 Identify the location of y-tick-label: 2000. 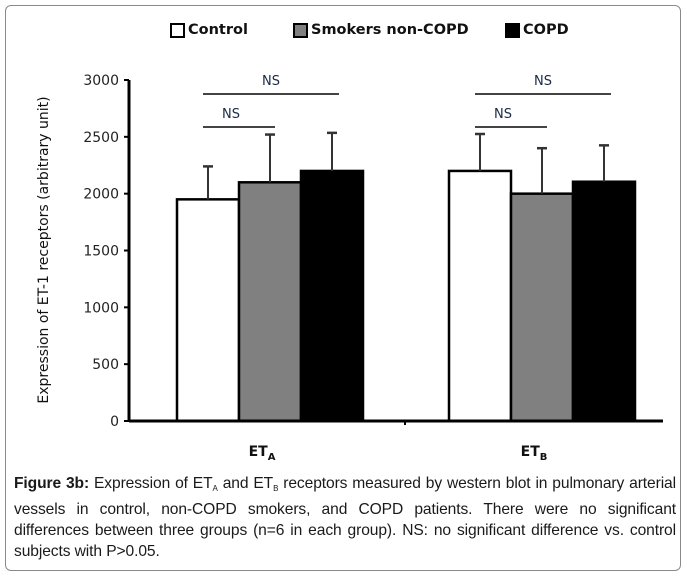
(101, 195).